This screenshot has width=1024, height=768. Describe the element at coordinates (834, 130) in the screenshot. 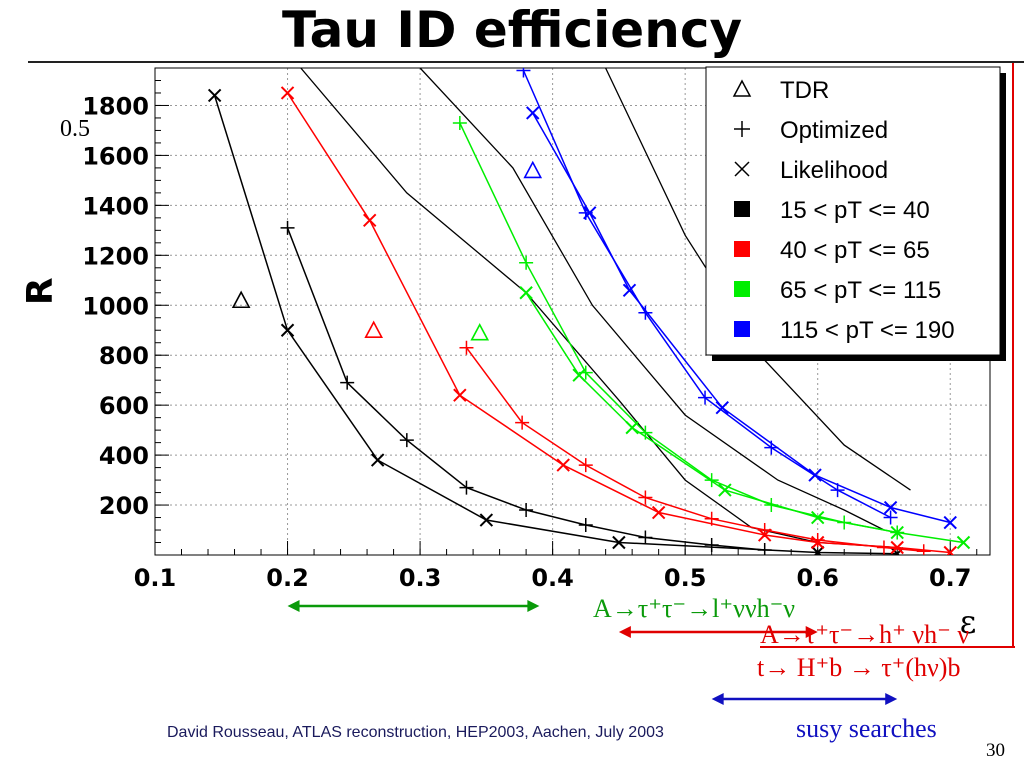

I see `legend-label: Optimized` at that location.